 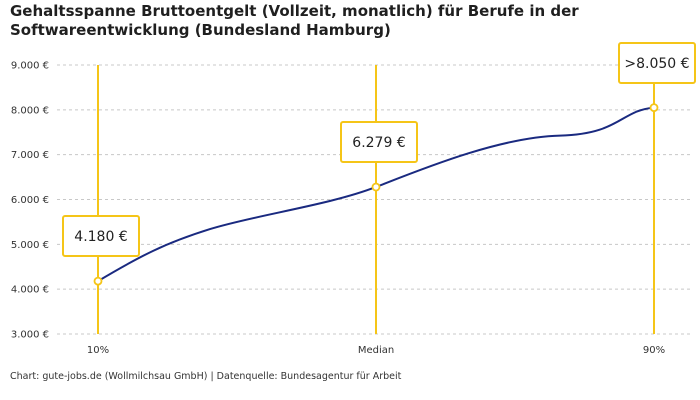 I want to click on value-callout-label: >8.050 €, so click(x=656, y=64).